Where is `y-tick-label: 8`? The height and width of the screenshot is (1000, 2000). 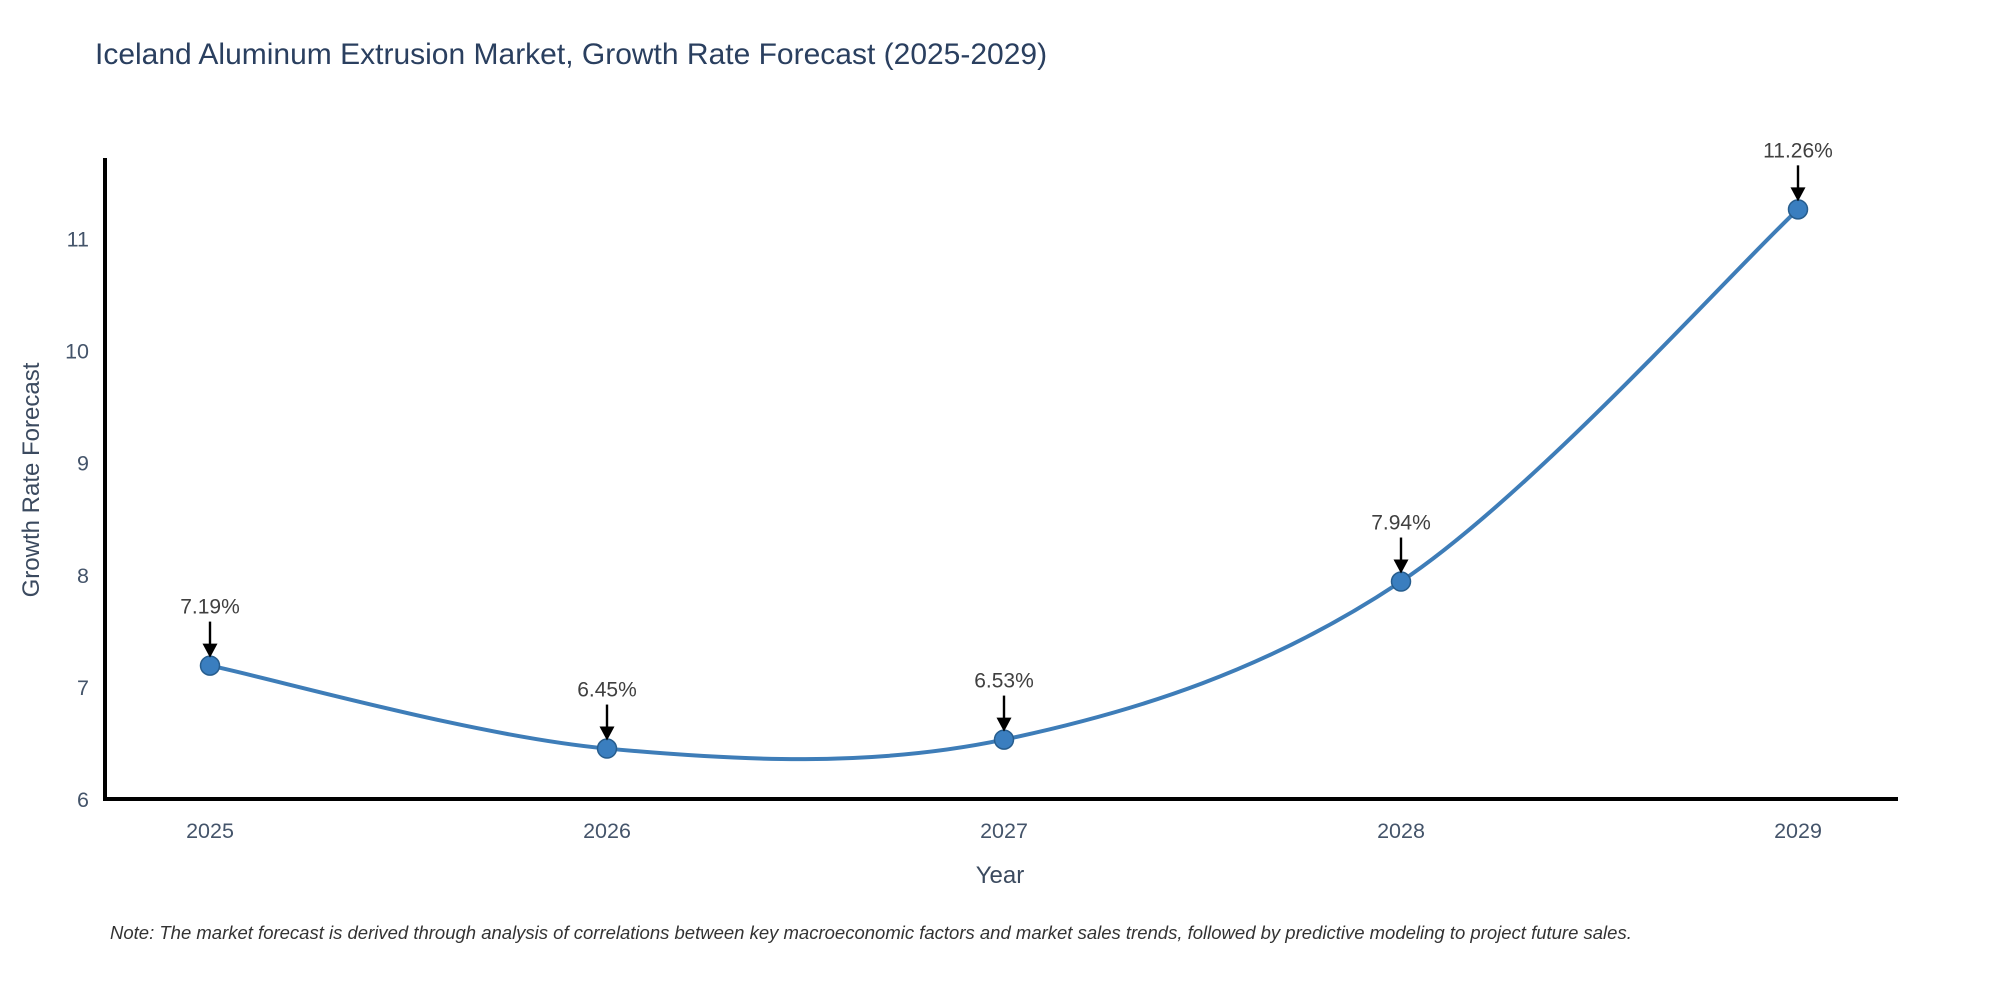
y-tick-label: 8 is located at coordinates (83, 576).